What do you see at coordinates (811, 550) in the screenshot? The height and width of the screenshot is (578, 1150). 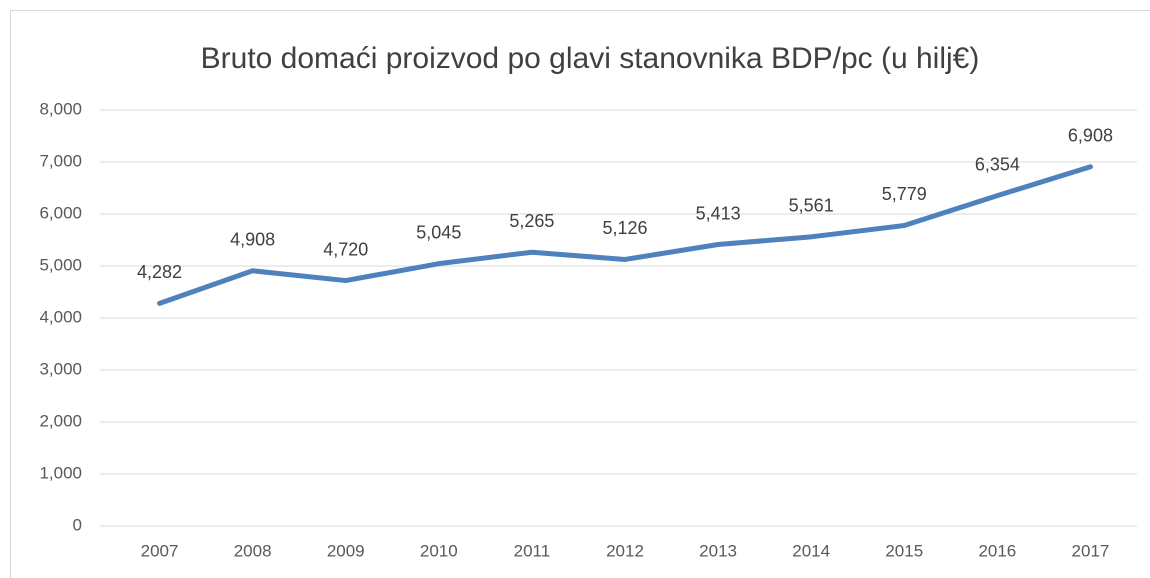 I see `x-tick-label: 2014` at bounding box center [811, 550].